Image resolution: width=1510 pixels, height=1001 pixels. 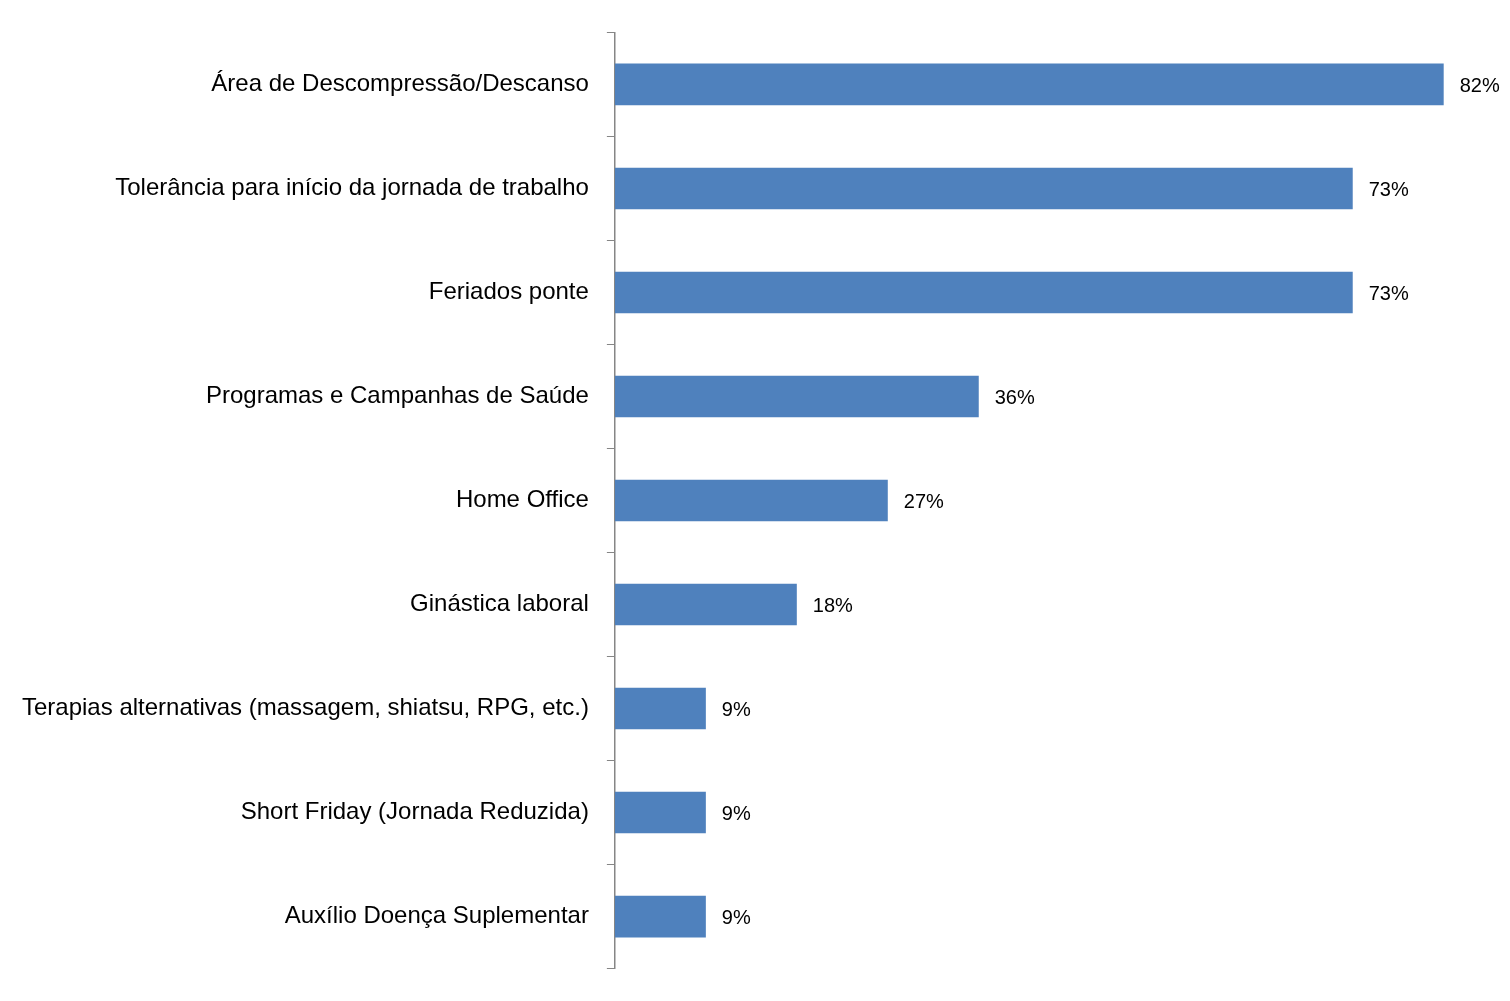 What do you see at coordinates (305, 707) in the screenshot?
I see `y-tick-label: Terapias alternativas (massagem, shiatsu, RPG, etc.)` at bounding box center [305, 707].